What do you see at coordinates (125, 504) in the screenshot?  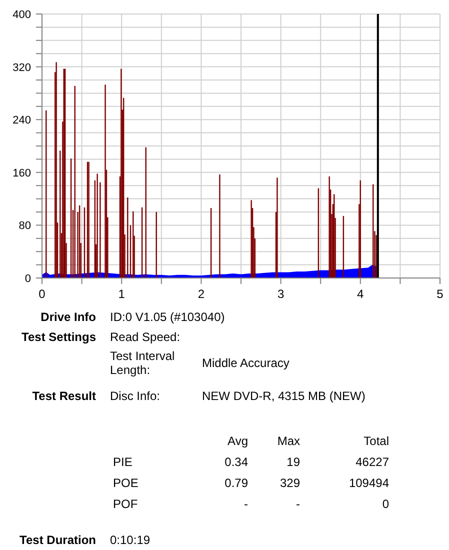 I see `text: POF` at bounding box center [125, 504].